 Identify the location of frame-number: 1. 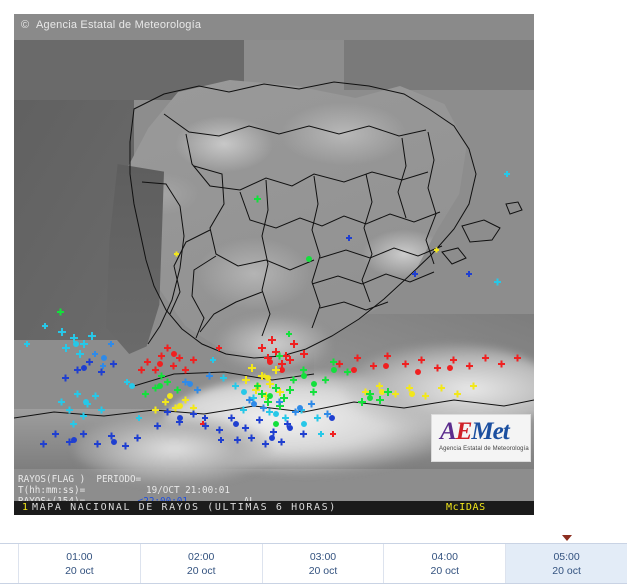
(25, 507).